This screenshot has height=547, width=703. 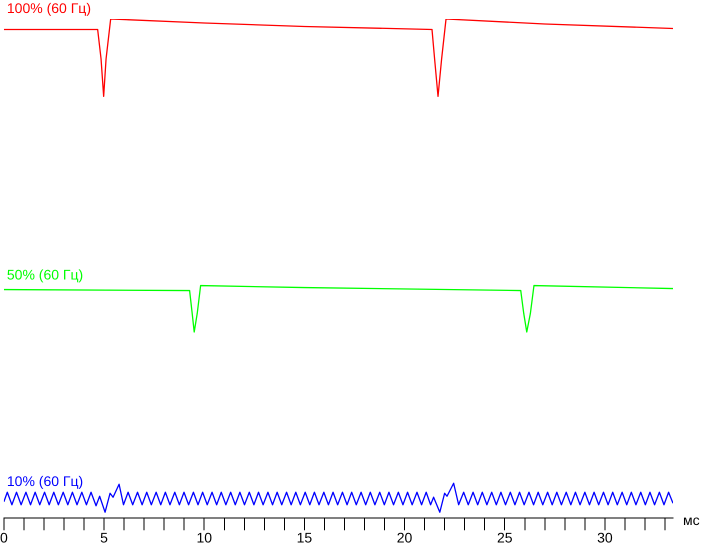 What do you see at coordinates (48, 8) in the screenshot?
I see `series-label: 100% (60 Гц)` at bounding box center [48, 8].